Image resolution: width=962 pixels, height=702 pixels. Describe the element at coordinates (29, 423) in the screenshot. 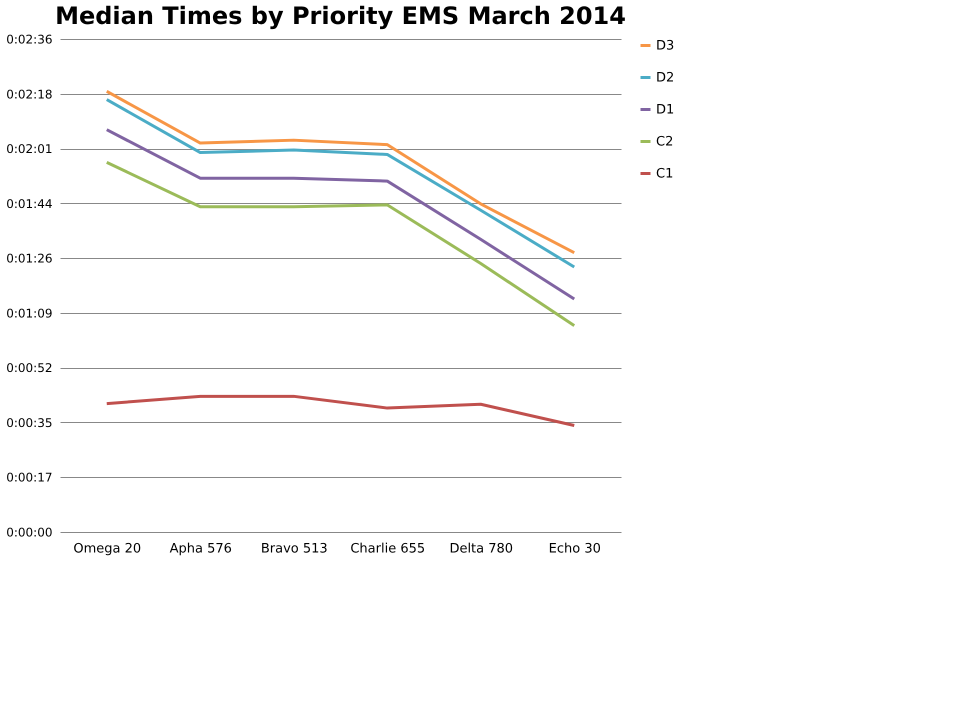

I see `y-tick-label: 0:00:35` at that location.